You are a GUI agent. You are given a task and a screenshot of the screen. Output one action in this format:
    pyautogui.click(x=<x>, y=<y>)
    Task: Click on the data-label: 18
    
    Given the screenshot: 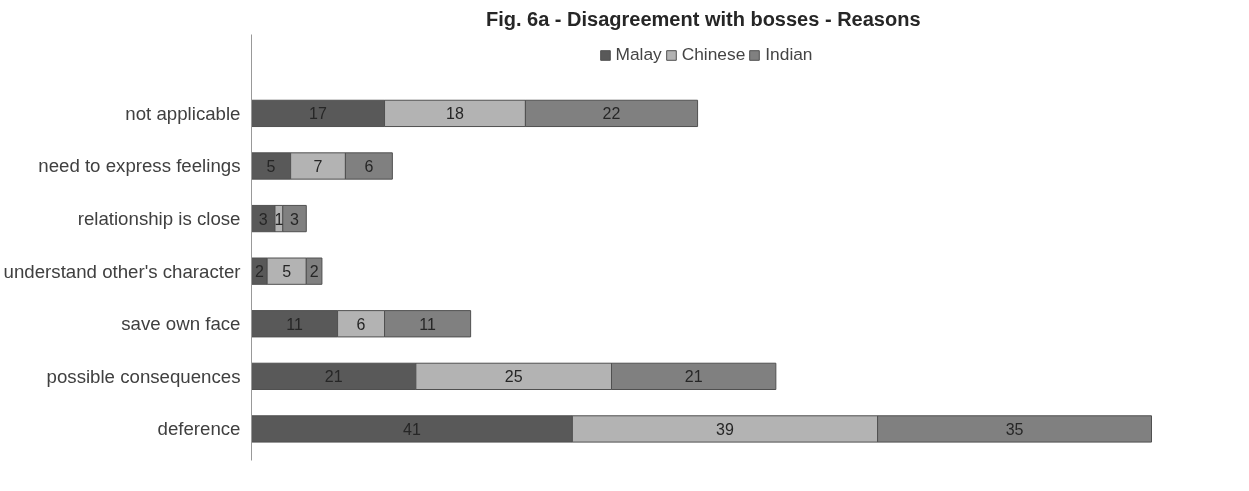 What is the action you would take?
    pyautogui.click(x=455, y=114)
    